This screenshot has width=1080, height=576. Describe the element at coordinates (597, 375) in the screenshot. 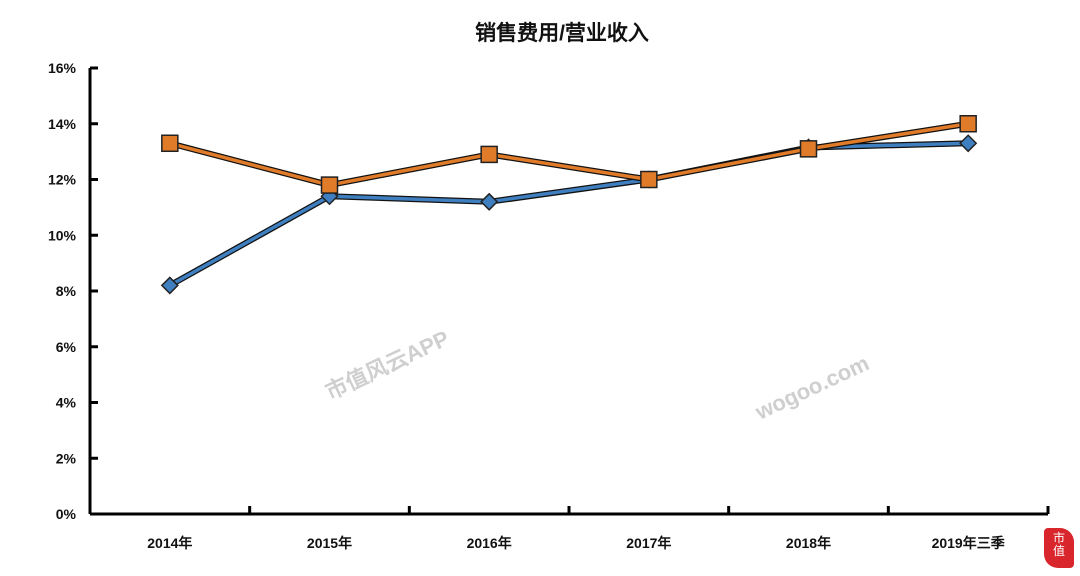

I see `watermark: 市值风云APP wogoo.com` at that location.